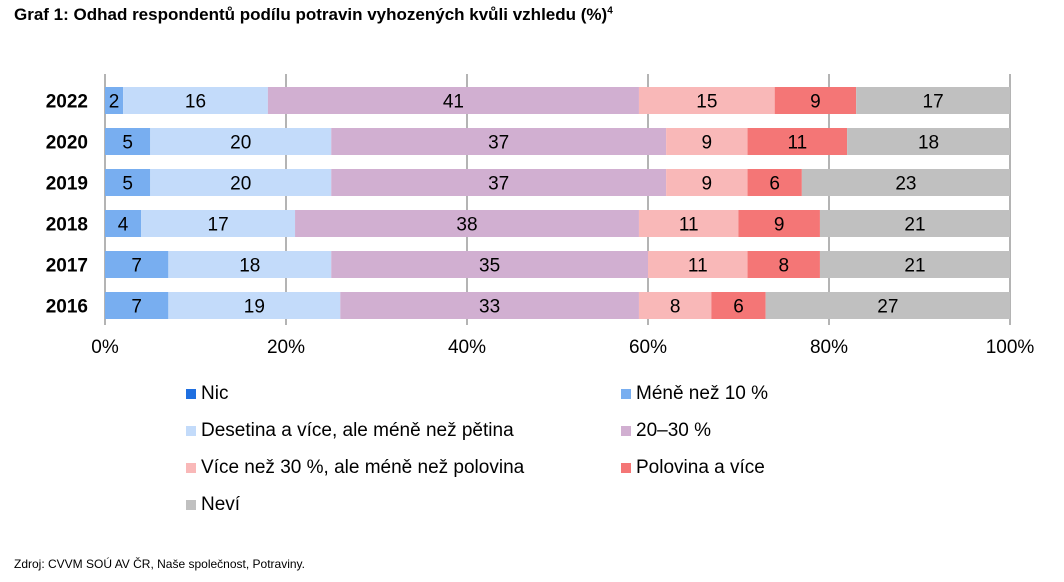 This screenshot has height=582, width=1064. What do you see at coordinates (221, 504) in the screenshot?
I see `legend-label: Neví` at bounding box center [221, 504].